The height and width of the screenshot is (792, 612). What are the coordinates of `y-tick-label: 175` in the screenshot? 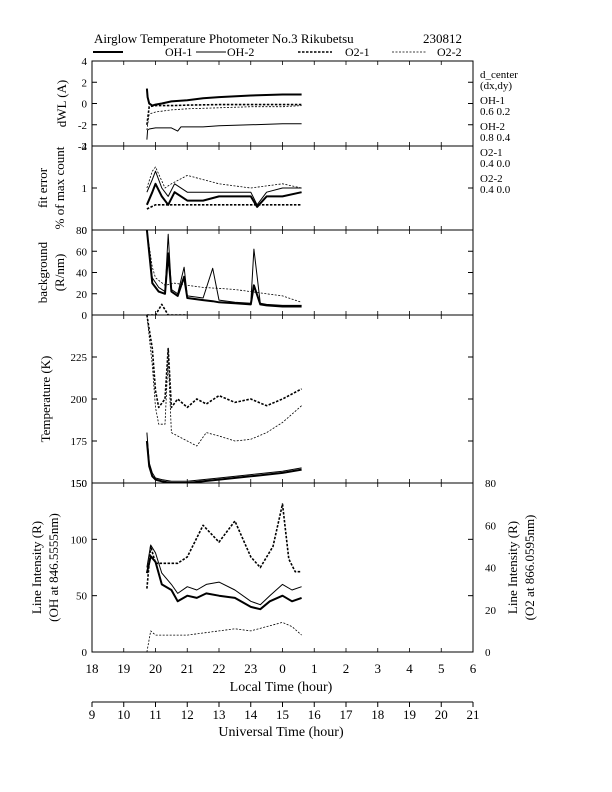 It's located at (79, 442).